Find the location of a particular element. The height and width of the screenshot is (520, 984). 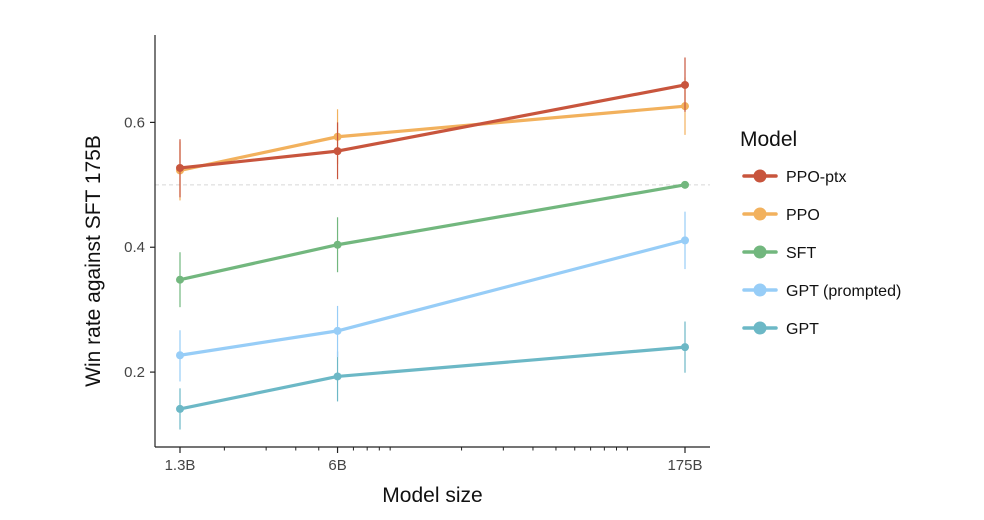

legend-label: PPO is located at coordinates (803, 215).